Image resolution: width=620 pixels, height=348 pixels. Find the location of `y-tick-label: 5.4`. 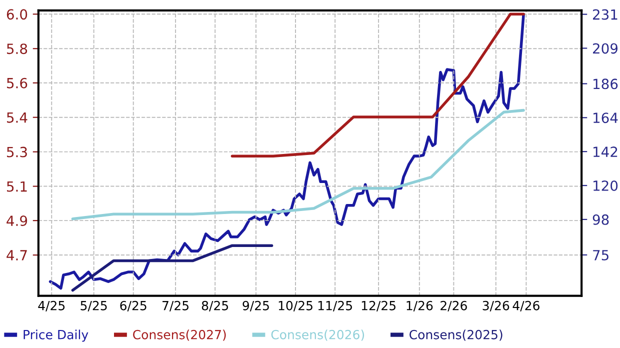

y-tick-label: 5.4 is located at coordinates (17, 117).